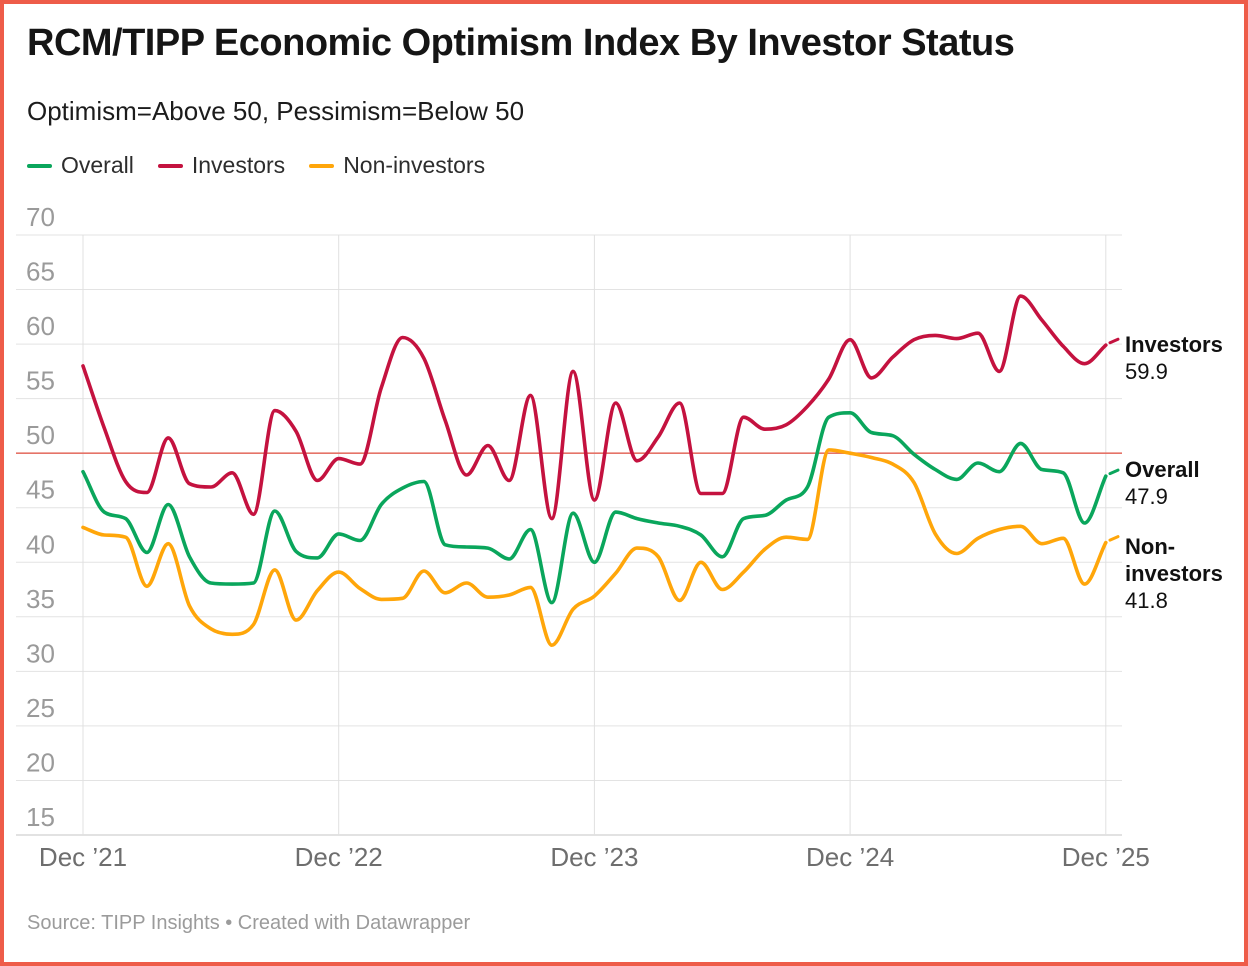  What do you see at coordinates (40, 217) in the screenshot?
I see `y-tick-label: 70` at bounding box center [40, 217].